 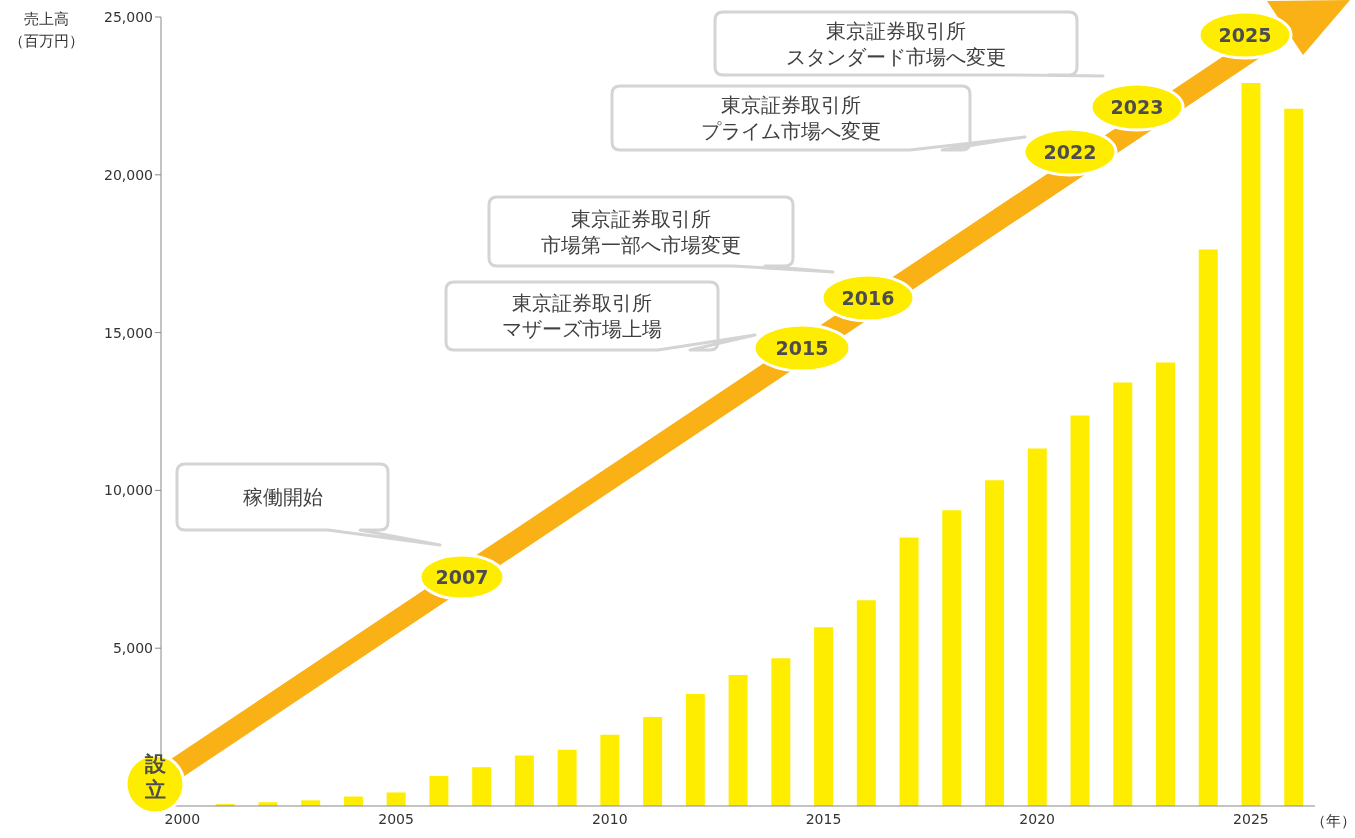 I want to click on annotation: 2023, so click(x=1137, y=107).